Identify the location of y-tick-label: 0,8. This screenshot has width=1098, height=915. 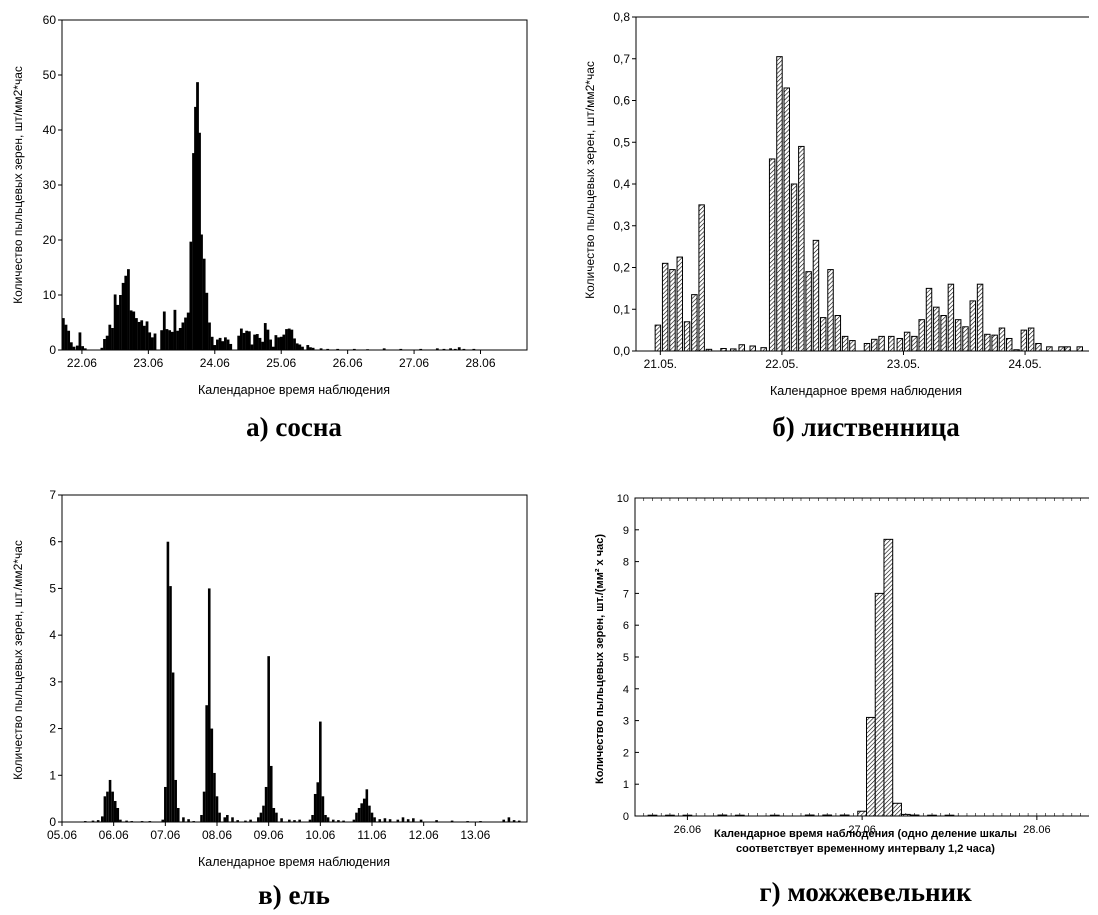
(621, 17).